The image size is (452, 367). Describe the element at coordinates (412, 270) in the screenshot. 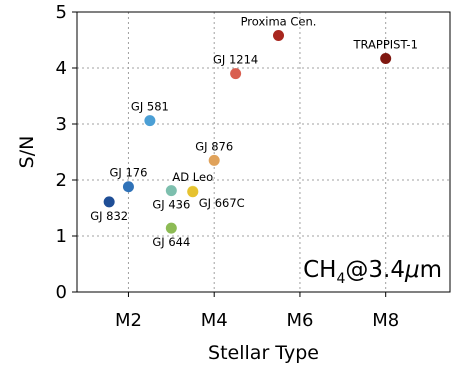

I see `annotation-mu: μ` at that location.